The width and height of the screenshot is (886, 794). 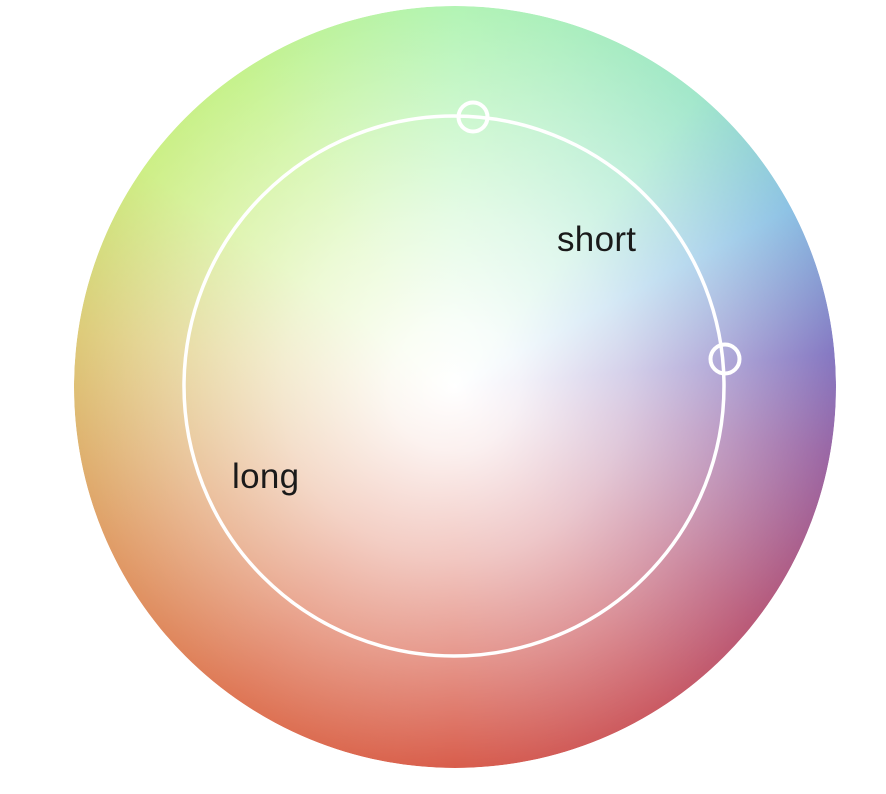 I want to click on start-handle, so click(x=473, y=117).